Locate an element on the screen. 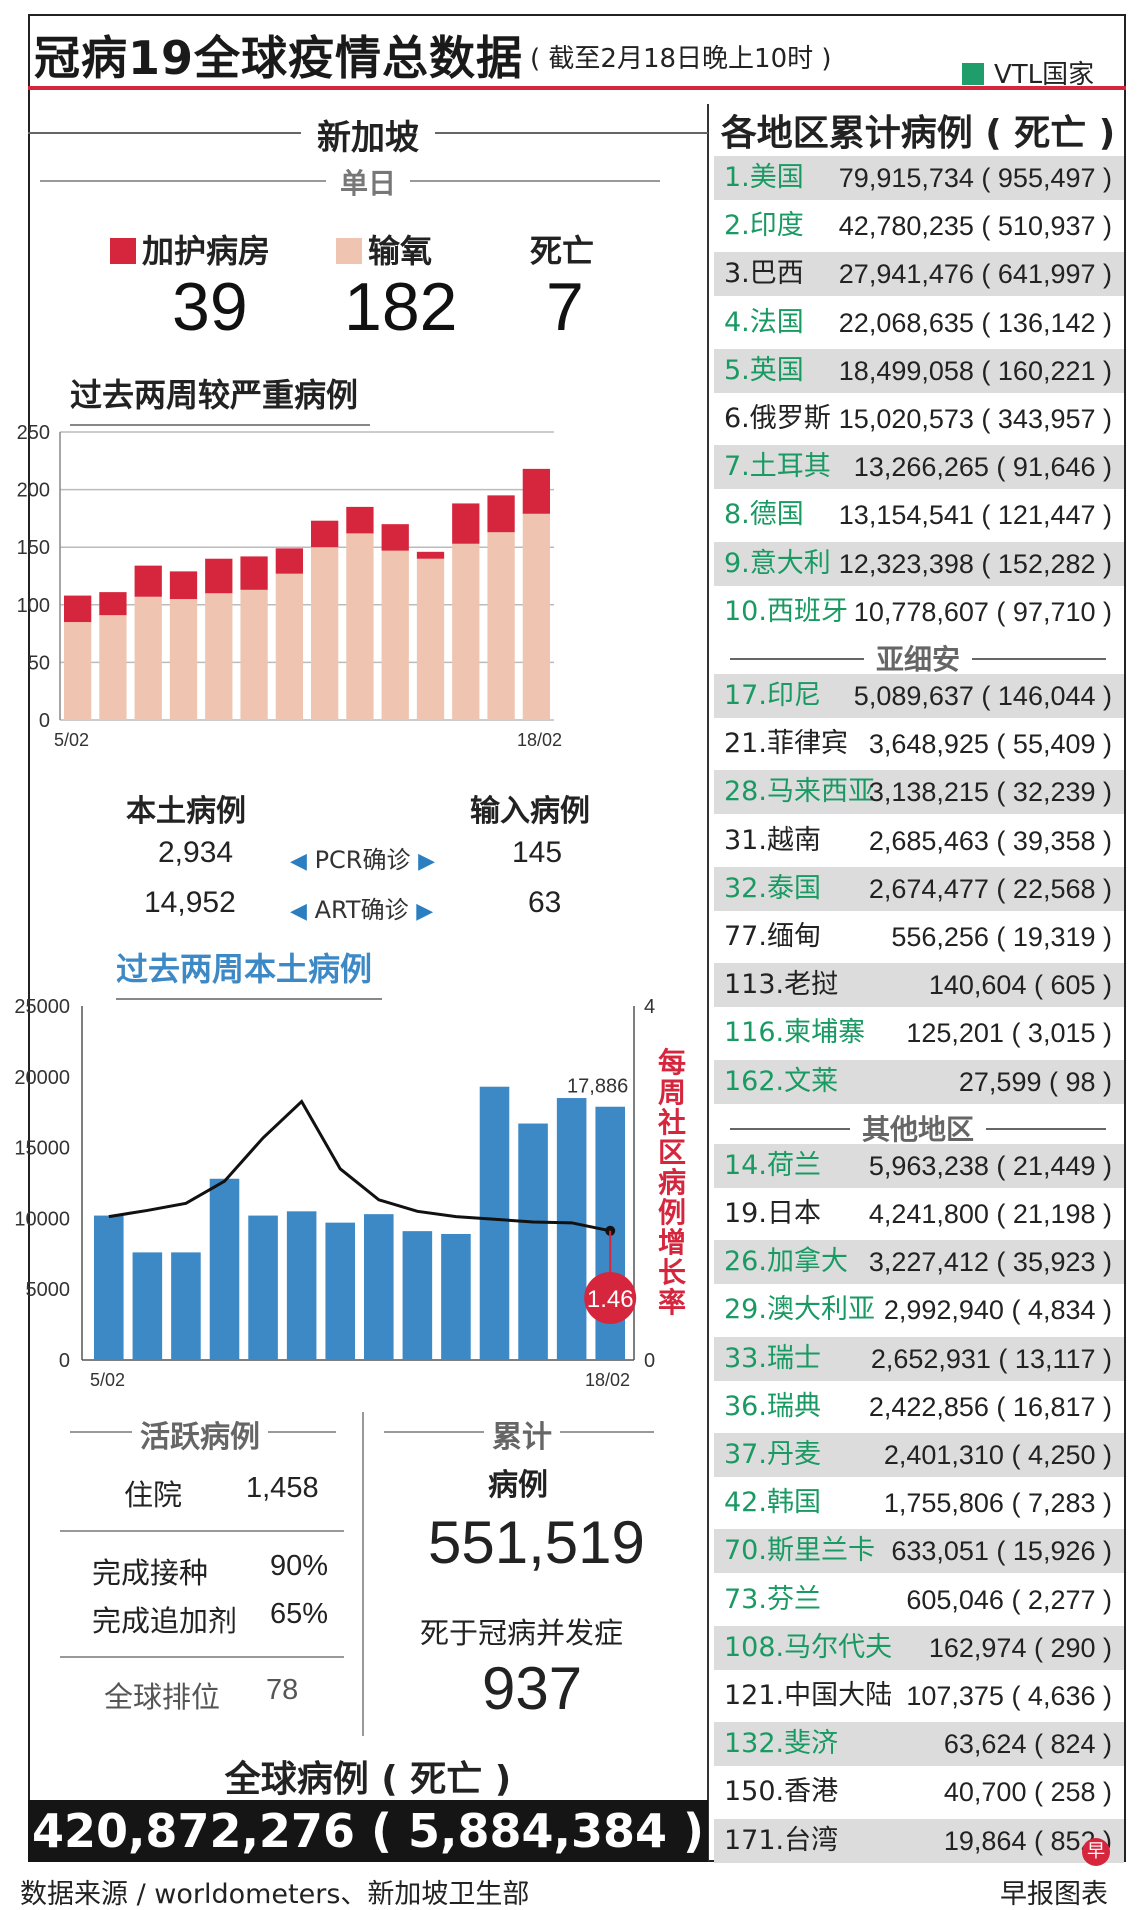 The image size is (1140, 1910). region-group-label: 亚细安 is located at coordinates (917, 659).